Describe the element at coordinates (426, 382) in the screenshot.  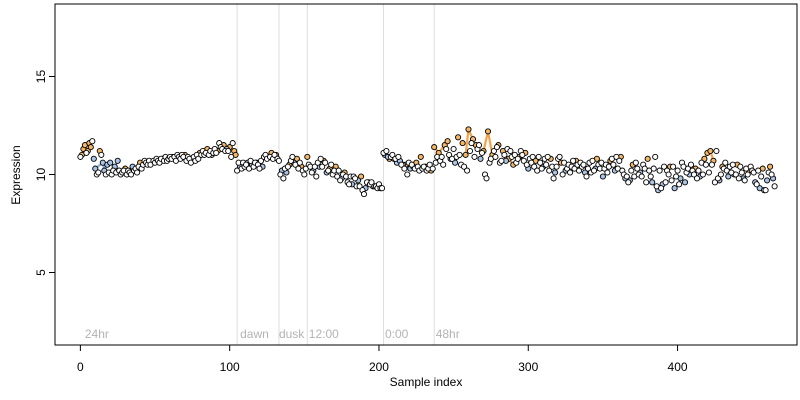
I see `x-axis-title: Sample index` at that location.